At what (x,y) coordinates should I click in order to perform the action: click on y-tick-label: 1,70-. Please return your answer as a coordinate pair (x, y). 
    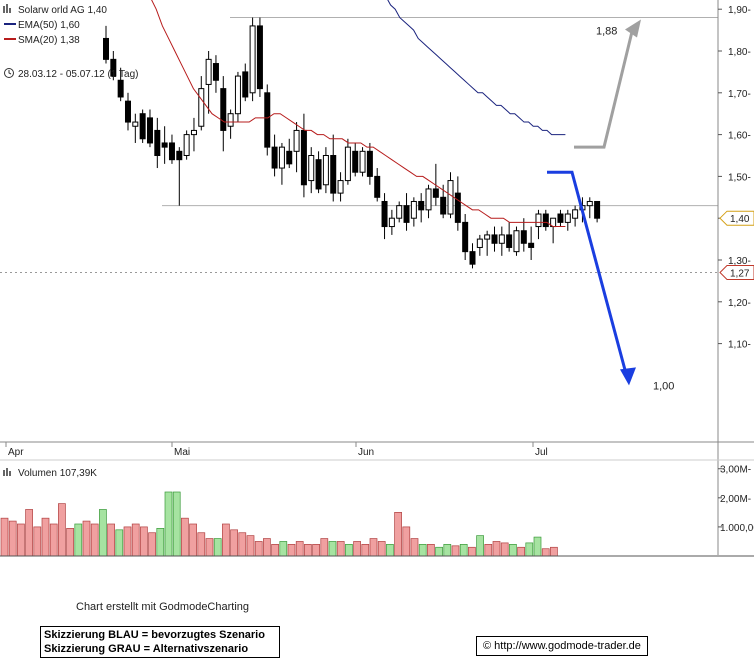
    Looking at the image, I should click on (739, 94).